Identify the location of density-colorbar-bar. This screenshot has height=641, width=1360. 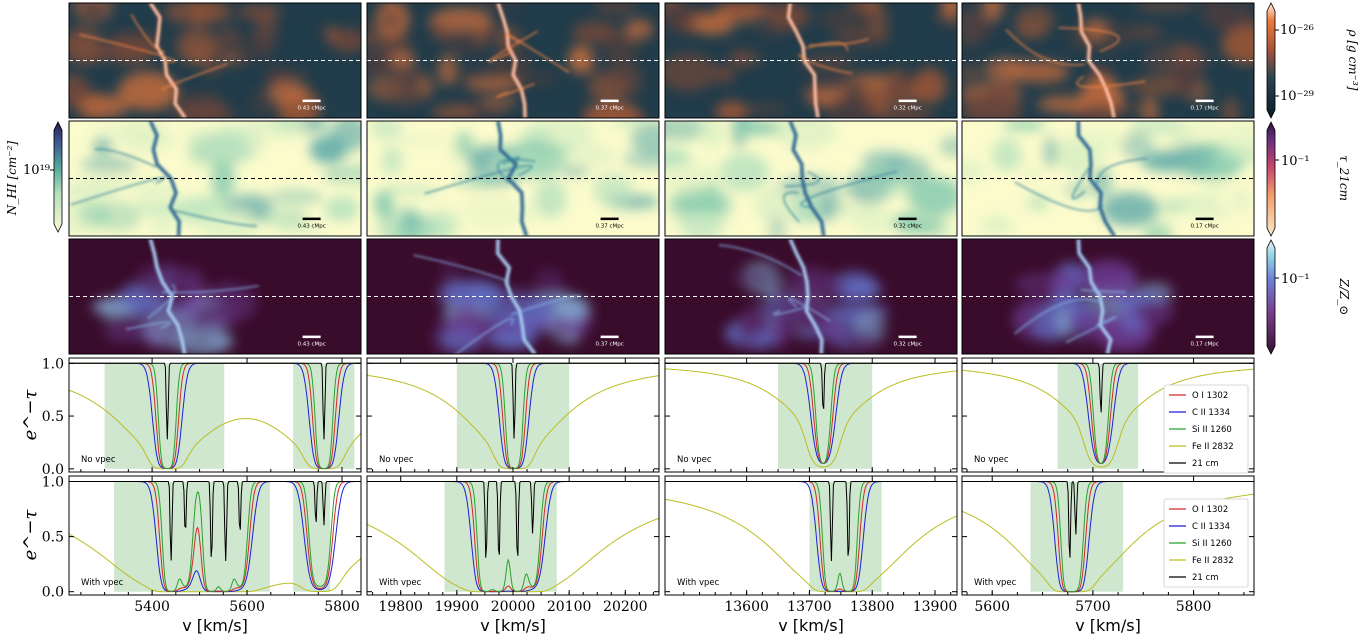
(1271, 60).